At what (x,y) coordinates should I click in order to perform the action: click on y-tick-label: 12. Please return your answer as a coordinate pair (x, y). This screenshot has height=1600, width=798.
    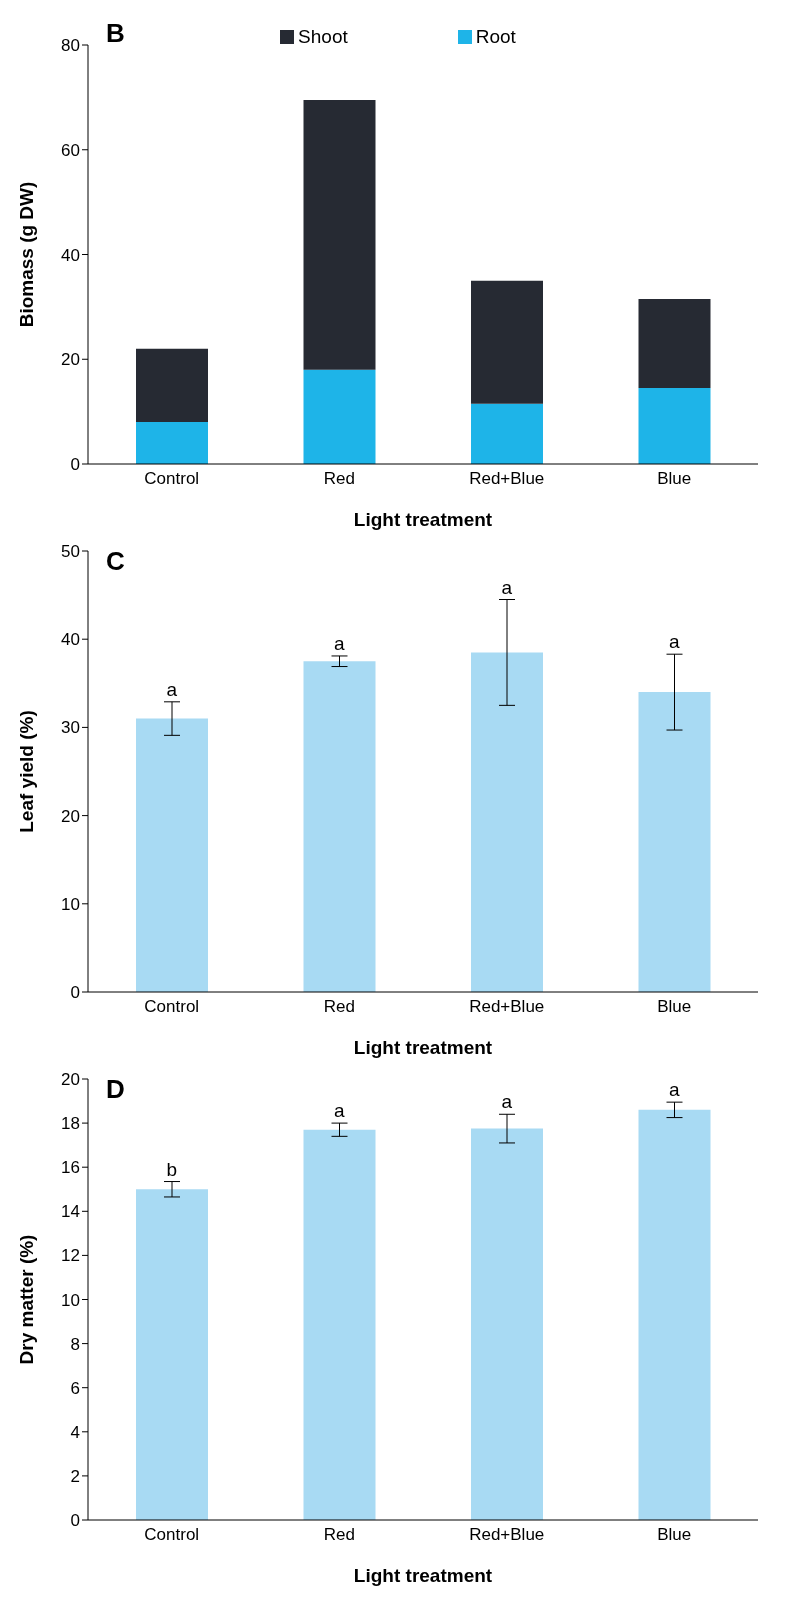
    Looking at the image, I should click on (70, 1256).